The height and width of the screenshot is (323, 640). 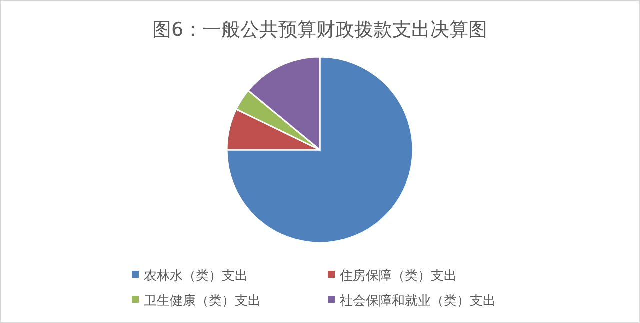 I want to click on chart-title: 图6：一般公共预算财政拨款支出决算图, so click(x=320, y=30).